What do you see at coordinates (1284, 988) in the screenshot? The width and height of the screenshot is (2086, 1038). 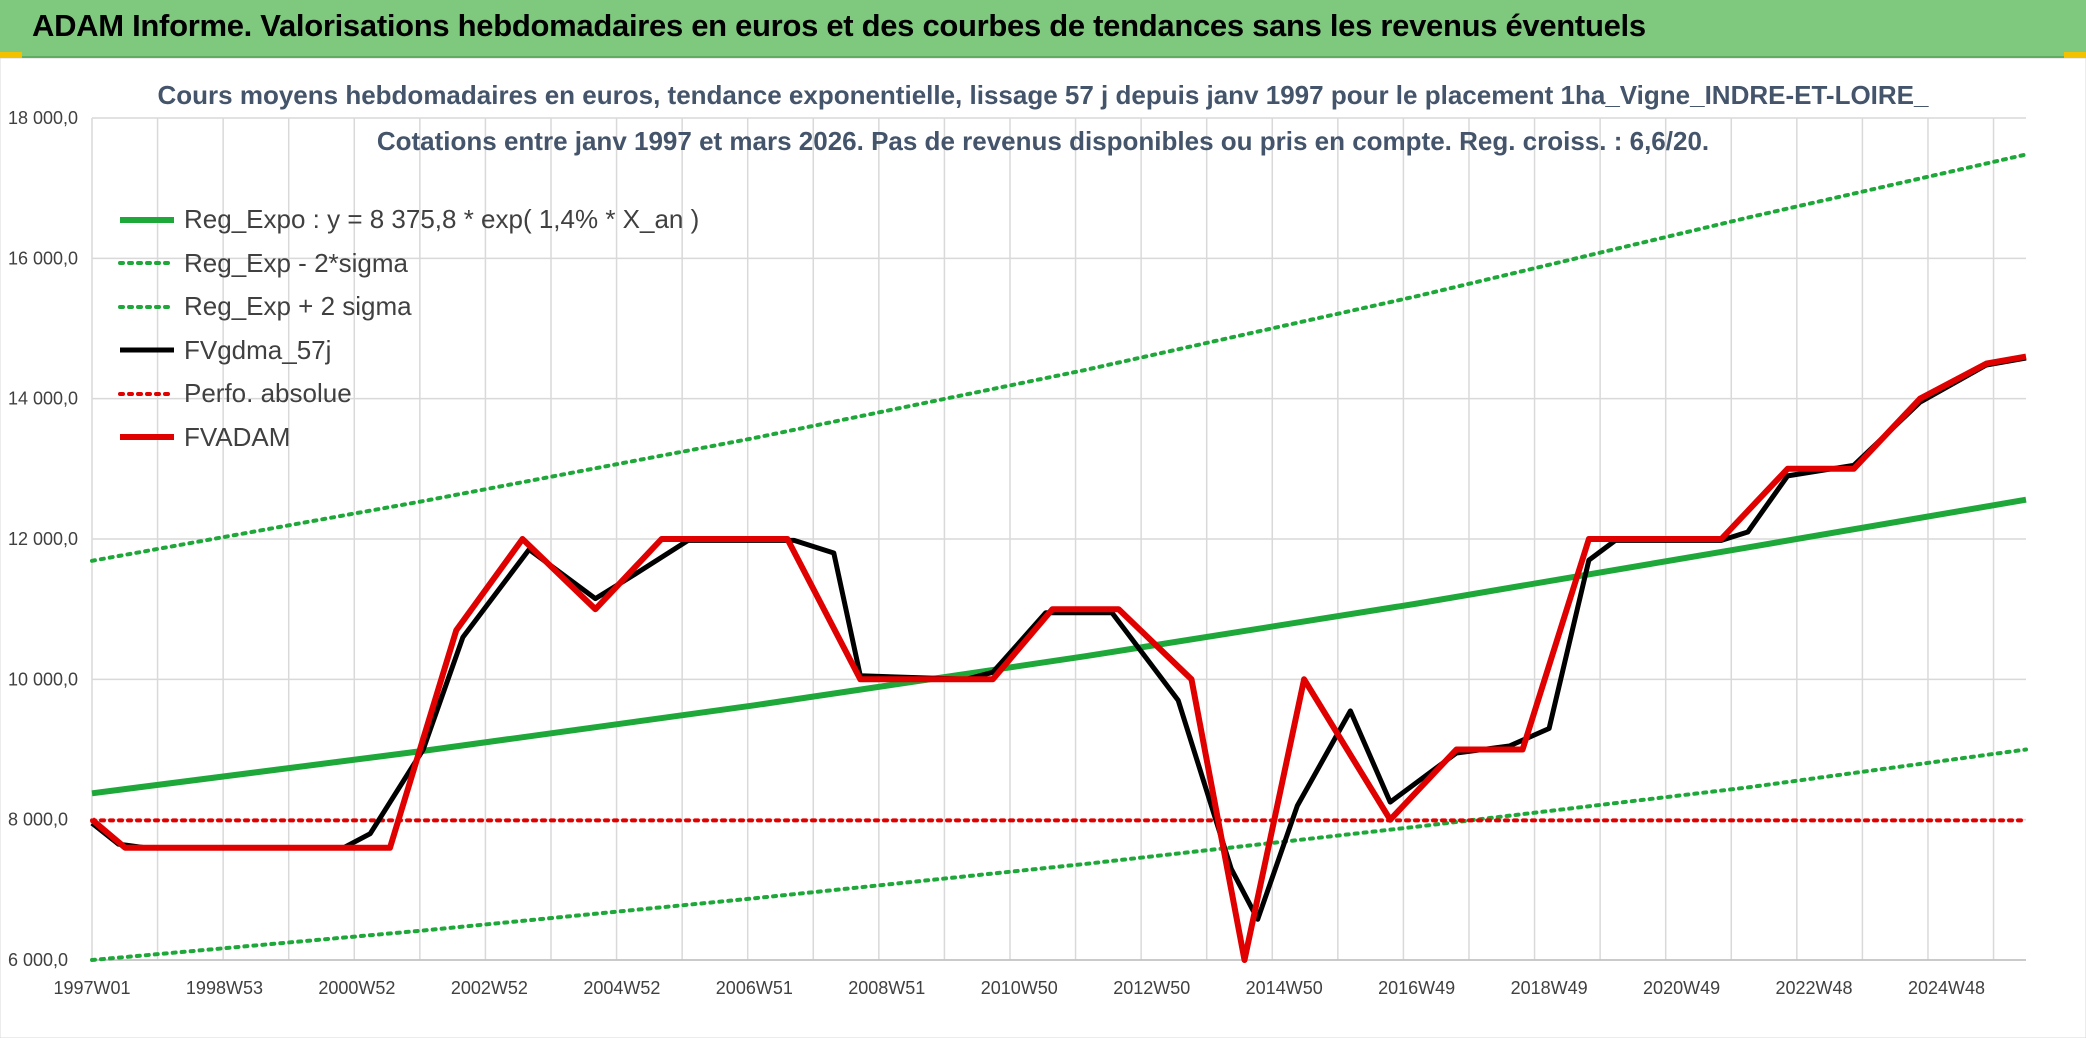 I see `x-tick-label: 2014W50` at bounding box center [1284, 988].